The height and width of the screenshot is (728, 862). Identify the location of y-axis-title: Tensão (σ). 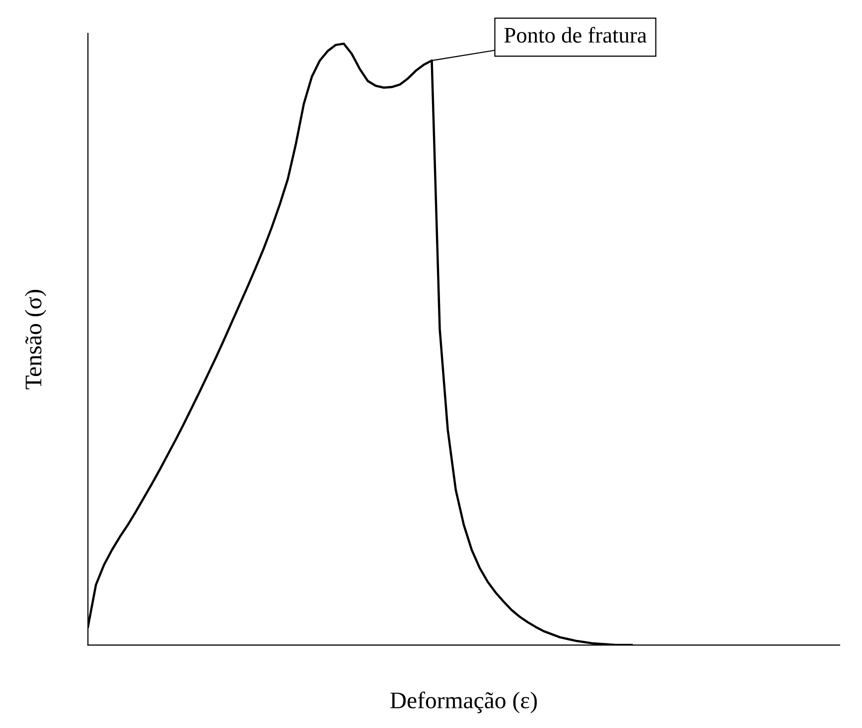
(35, 340).